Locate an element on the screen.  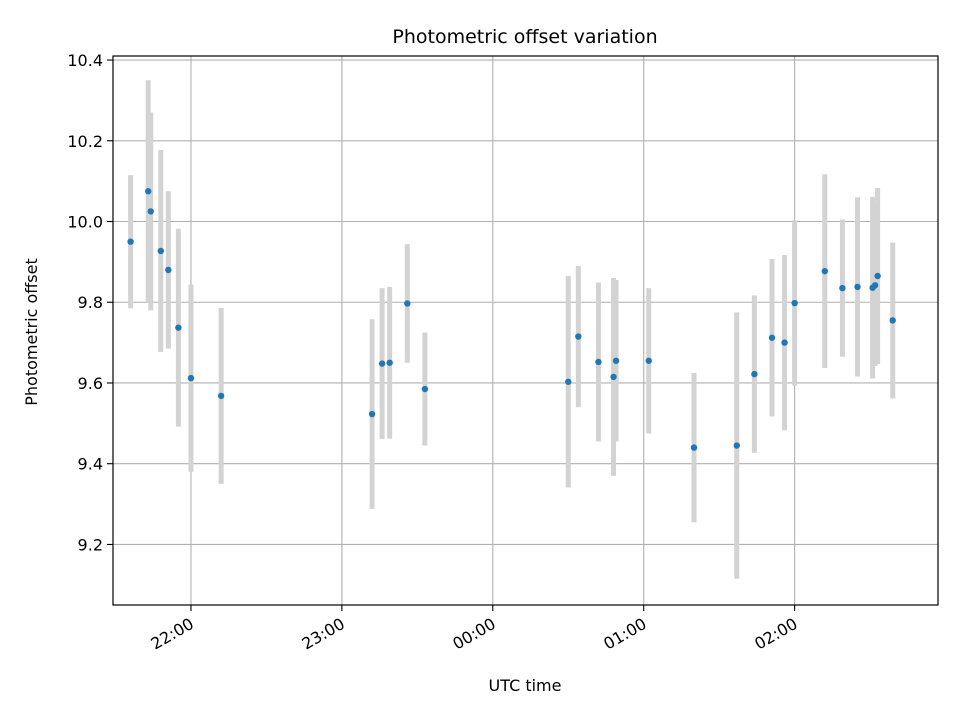
y-tick-label: 9.2 is located at coordinates (90, 544).